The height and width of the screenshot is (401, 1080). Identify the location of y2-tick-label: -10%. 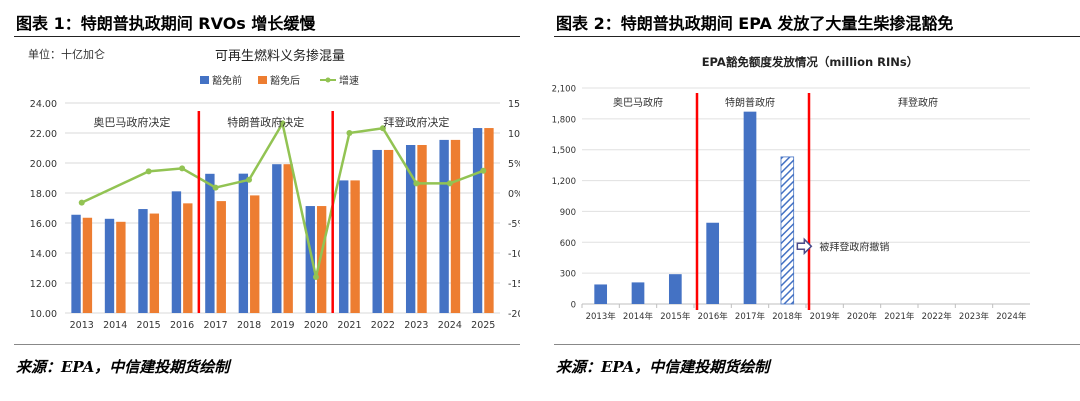
(514, 254).